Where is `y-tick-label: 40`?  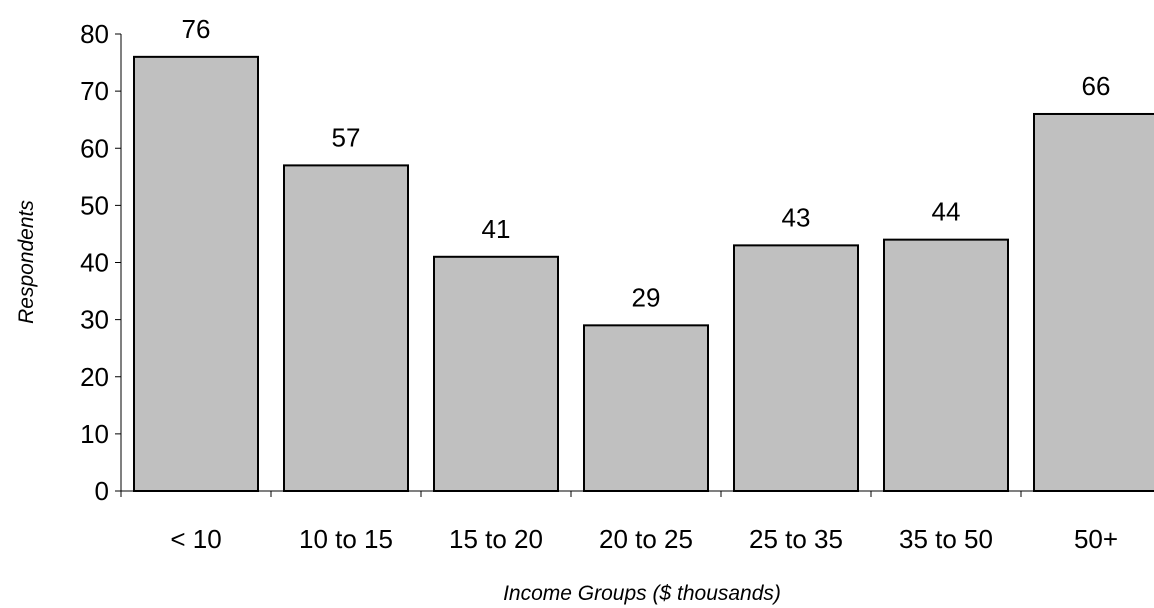 y-tick-label: 40 is located at coordinates (94, 263).